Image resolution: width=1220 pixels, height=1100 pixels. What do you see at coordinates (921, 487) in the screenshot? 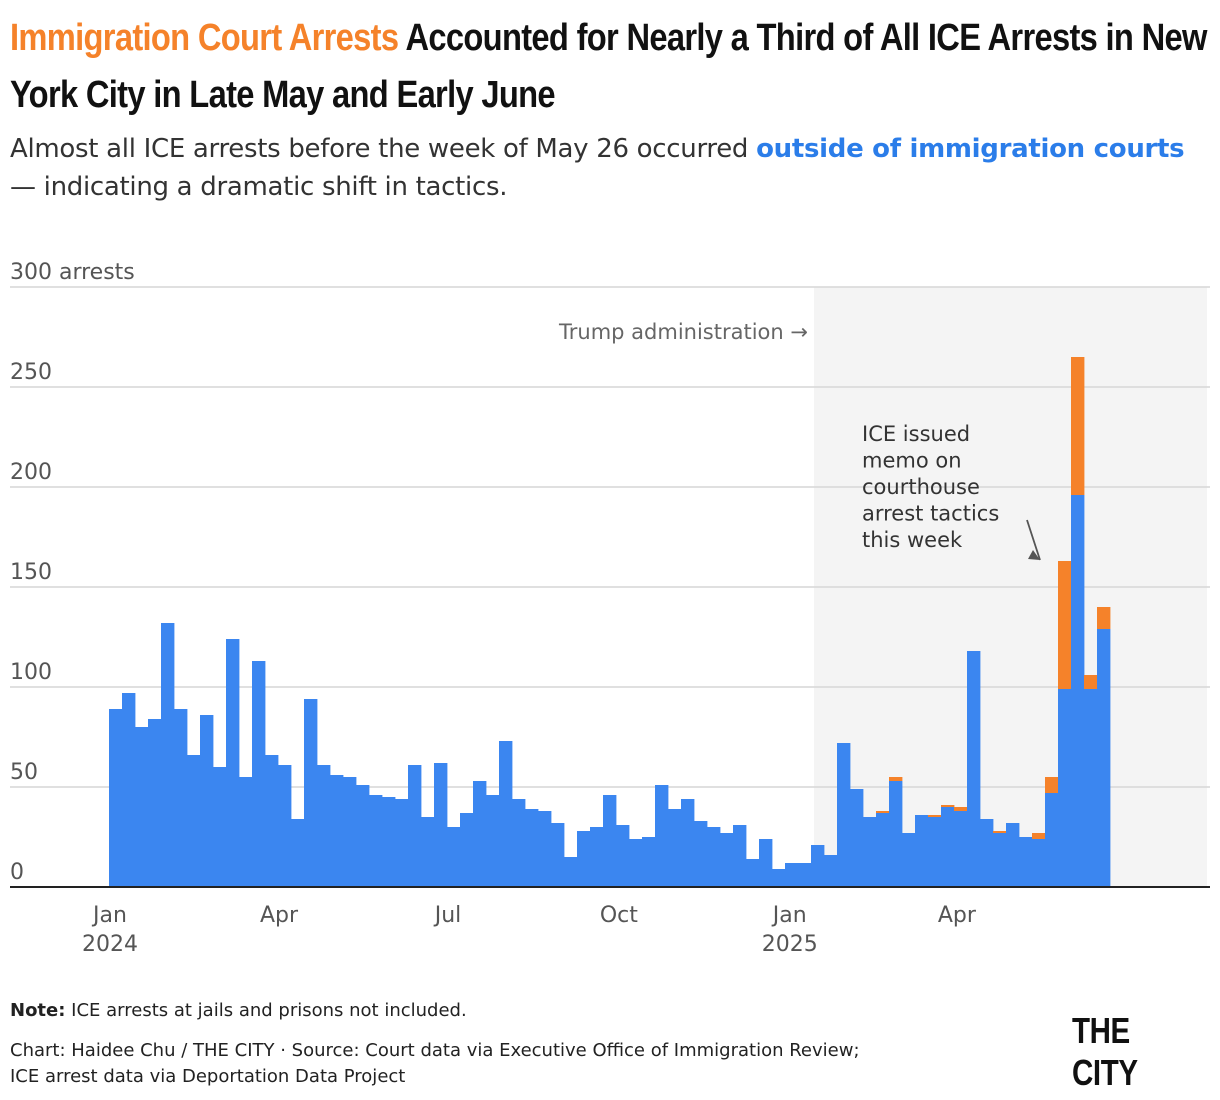
I see `annotation-ice-memo-line-3: courthouse` at bounding box center [921, 487].